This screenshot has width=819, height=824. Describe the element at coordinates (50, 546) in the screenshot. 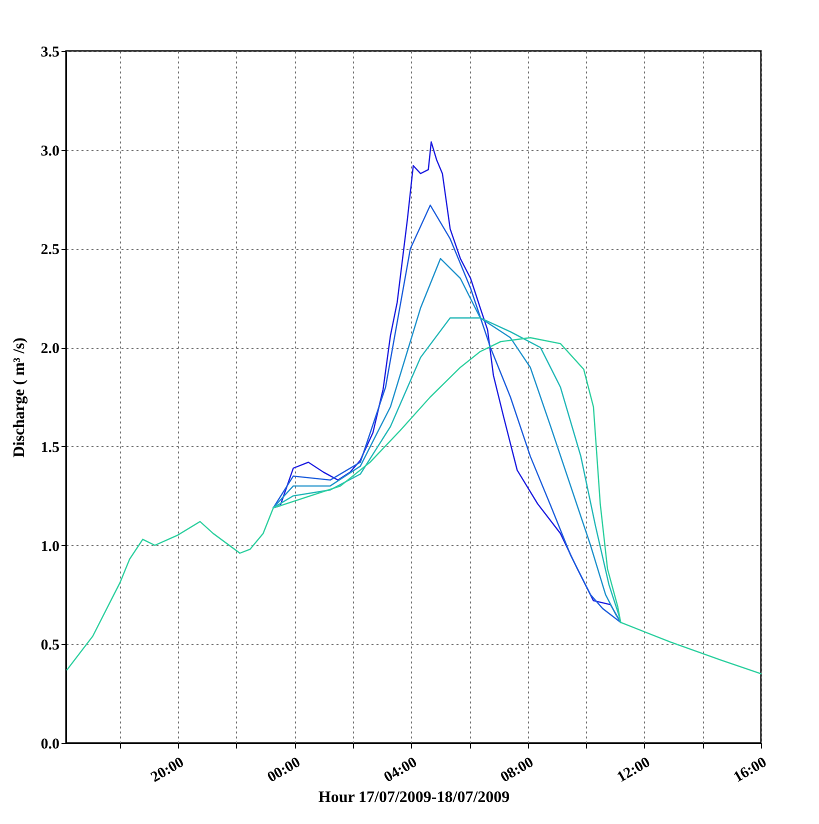

I see `y-tick-label: 1.0` at that location.